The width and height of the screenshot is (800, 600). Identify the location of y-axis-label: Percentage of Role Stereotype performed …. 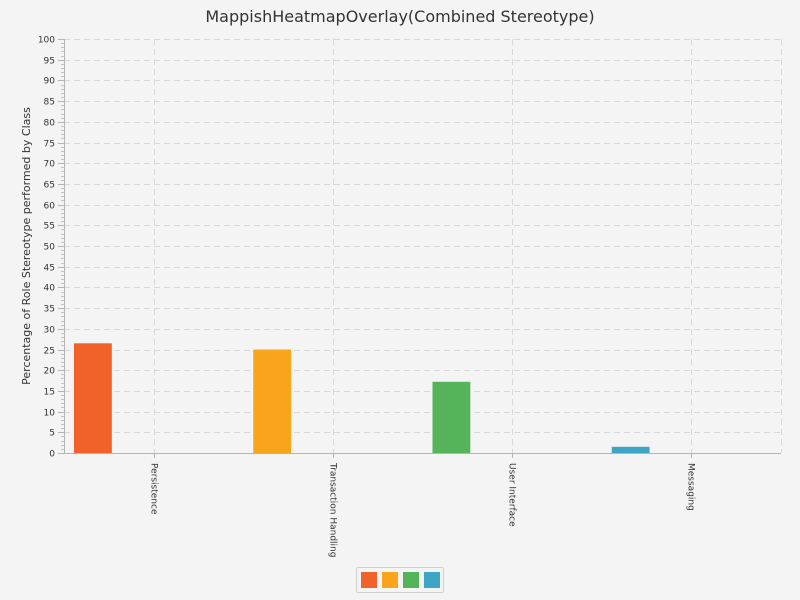
(26, 246).